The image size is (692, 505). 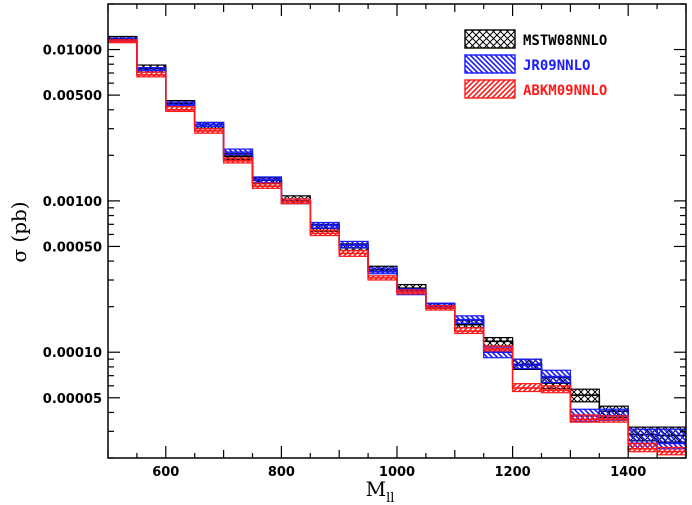 What do you see at coordinates (628, 472) in the screenshot?
I see `x-tick-label: 1400` at bounding box center [628, 472].